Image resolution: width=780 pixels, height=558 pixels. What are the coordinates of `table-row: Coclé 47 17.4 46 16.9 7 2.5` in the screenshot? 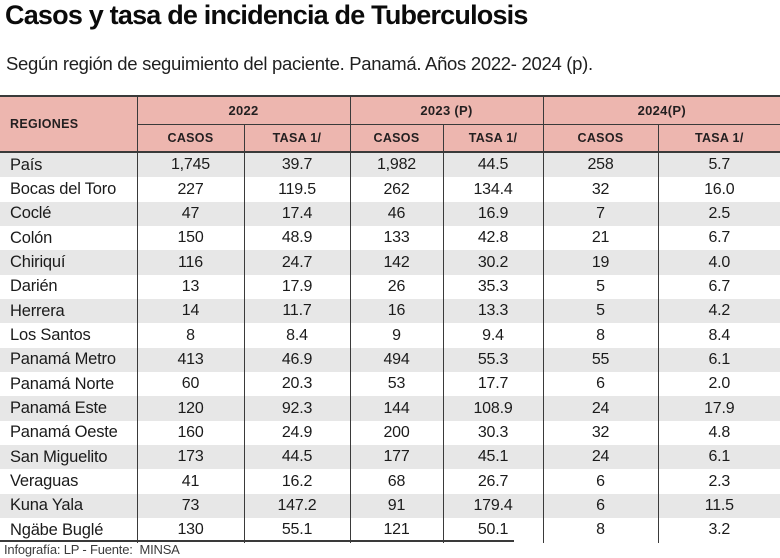 It's located at (390, 214).